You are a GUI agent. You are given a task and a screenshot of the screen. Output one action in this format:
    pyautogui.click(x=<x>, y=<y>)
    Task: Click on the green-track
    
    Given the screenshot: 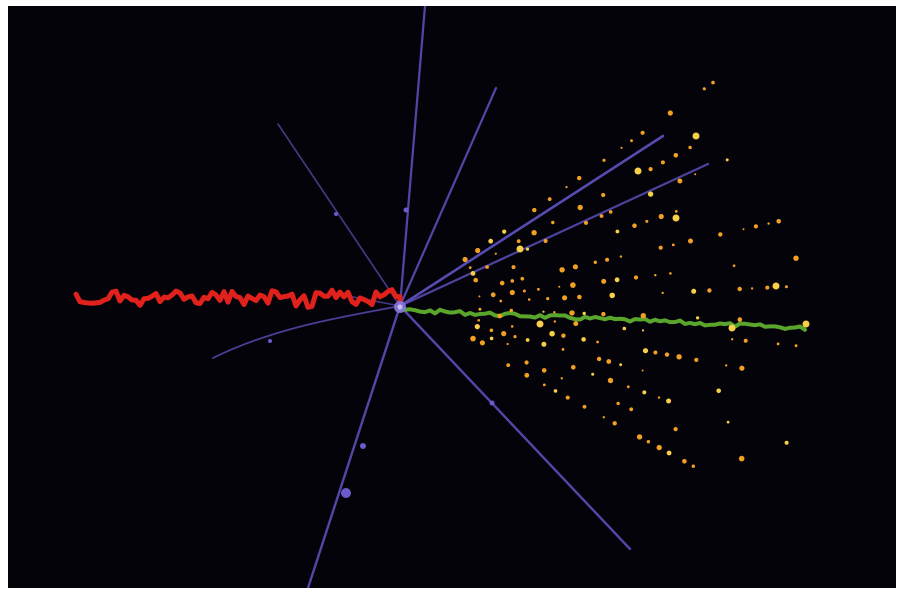 What is the action you would take?
    pyautogui.click(x=602, y=319)
    